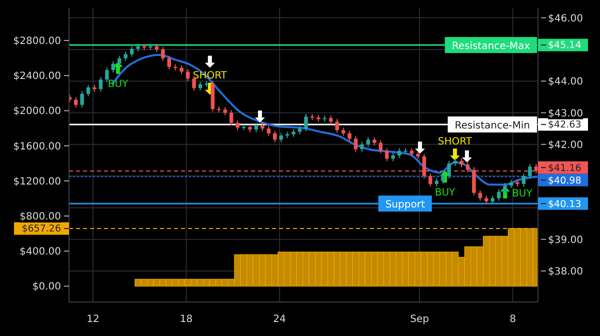  Describe the element at coordinates (565, 272) in the screenshot. I see `y2-tick-label: $38.00` at that location.